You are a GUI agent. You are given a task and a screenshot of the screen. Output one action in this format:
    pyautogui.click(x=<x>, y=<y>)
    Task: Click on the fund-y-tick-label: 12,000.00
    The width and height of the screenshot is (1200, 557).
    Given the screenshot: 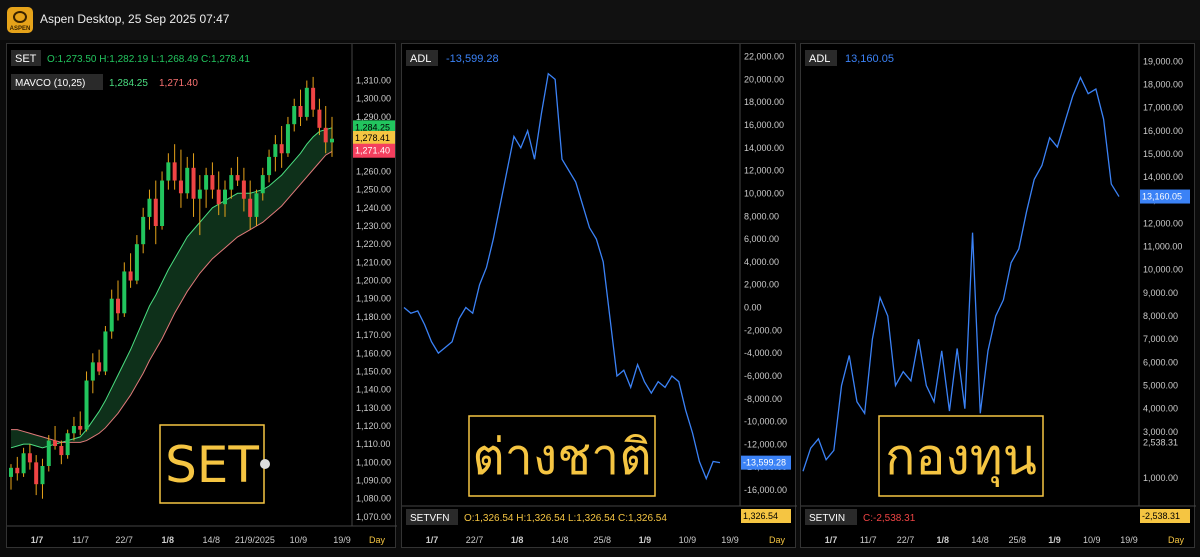 What is the action you would take?
    pyautogui.click(x=1163, y=223)
    